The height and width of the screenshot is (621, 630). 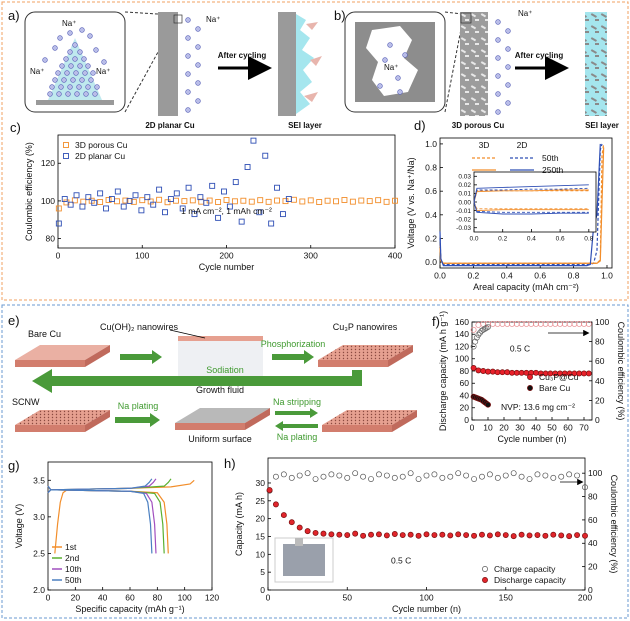 I want to click on y-tick-label: 60, so click(x=465, y=383).